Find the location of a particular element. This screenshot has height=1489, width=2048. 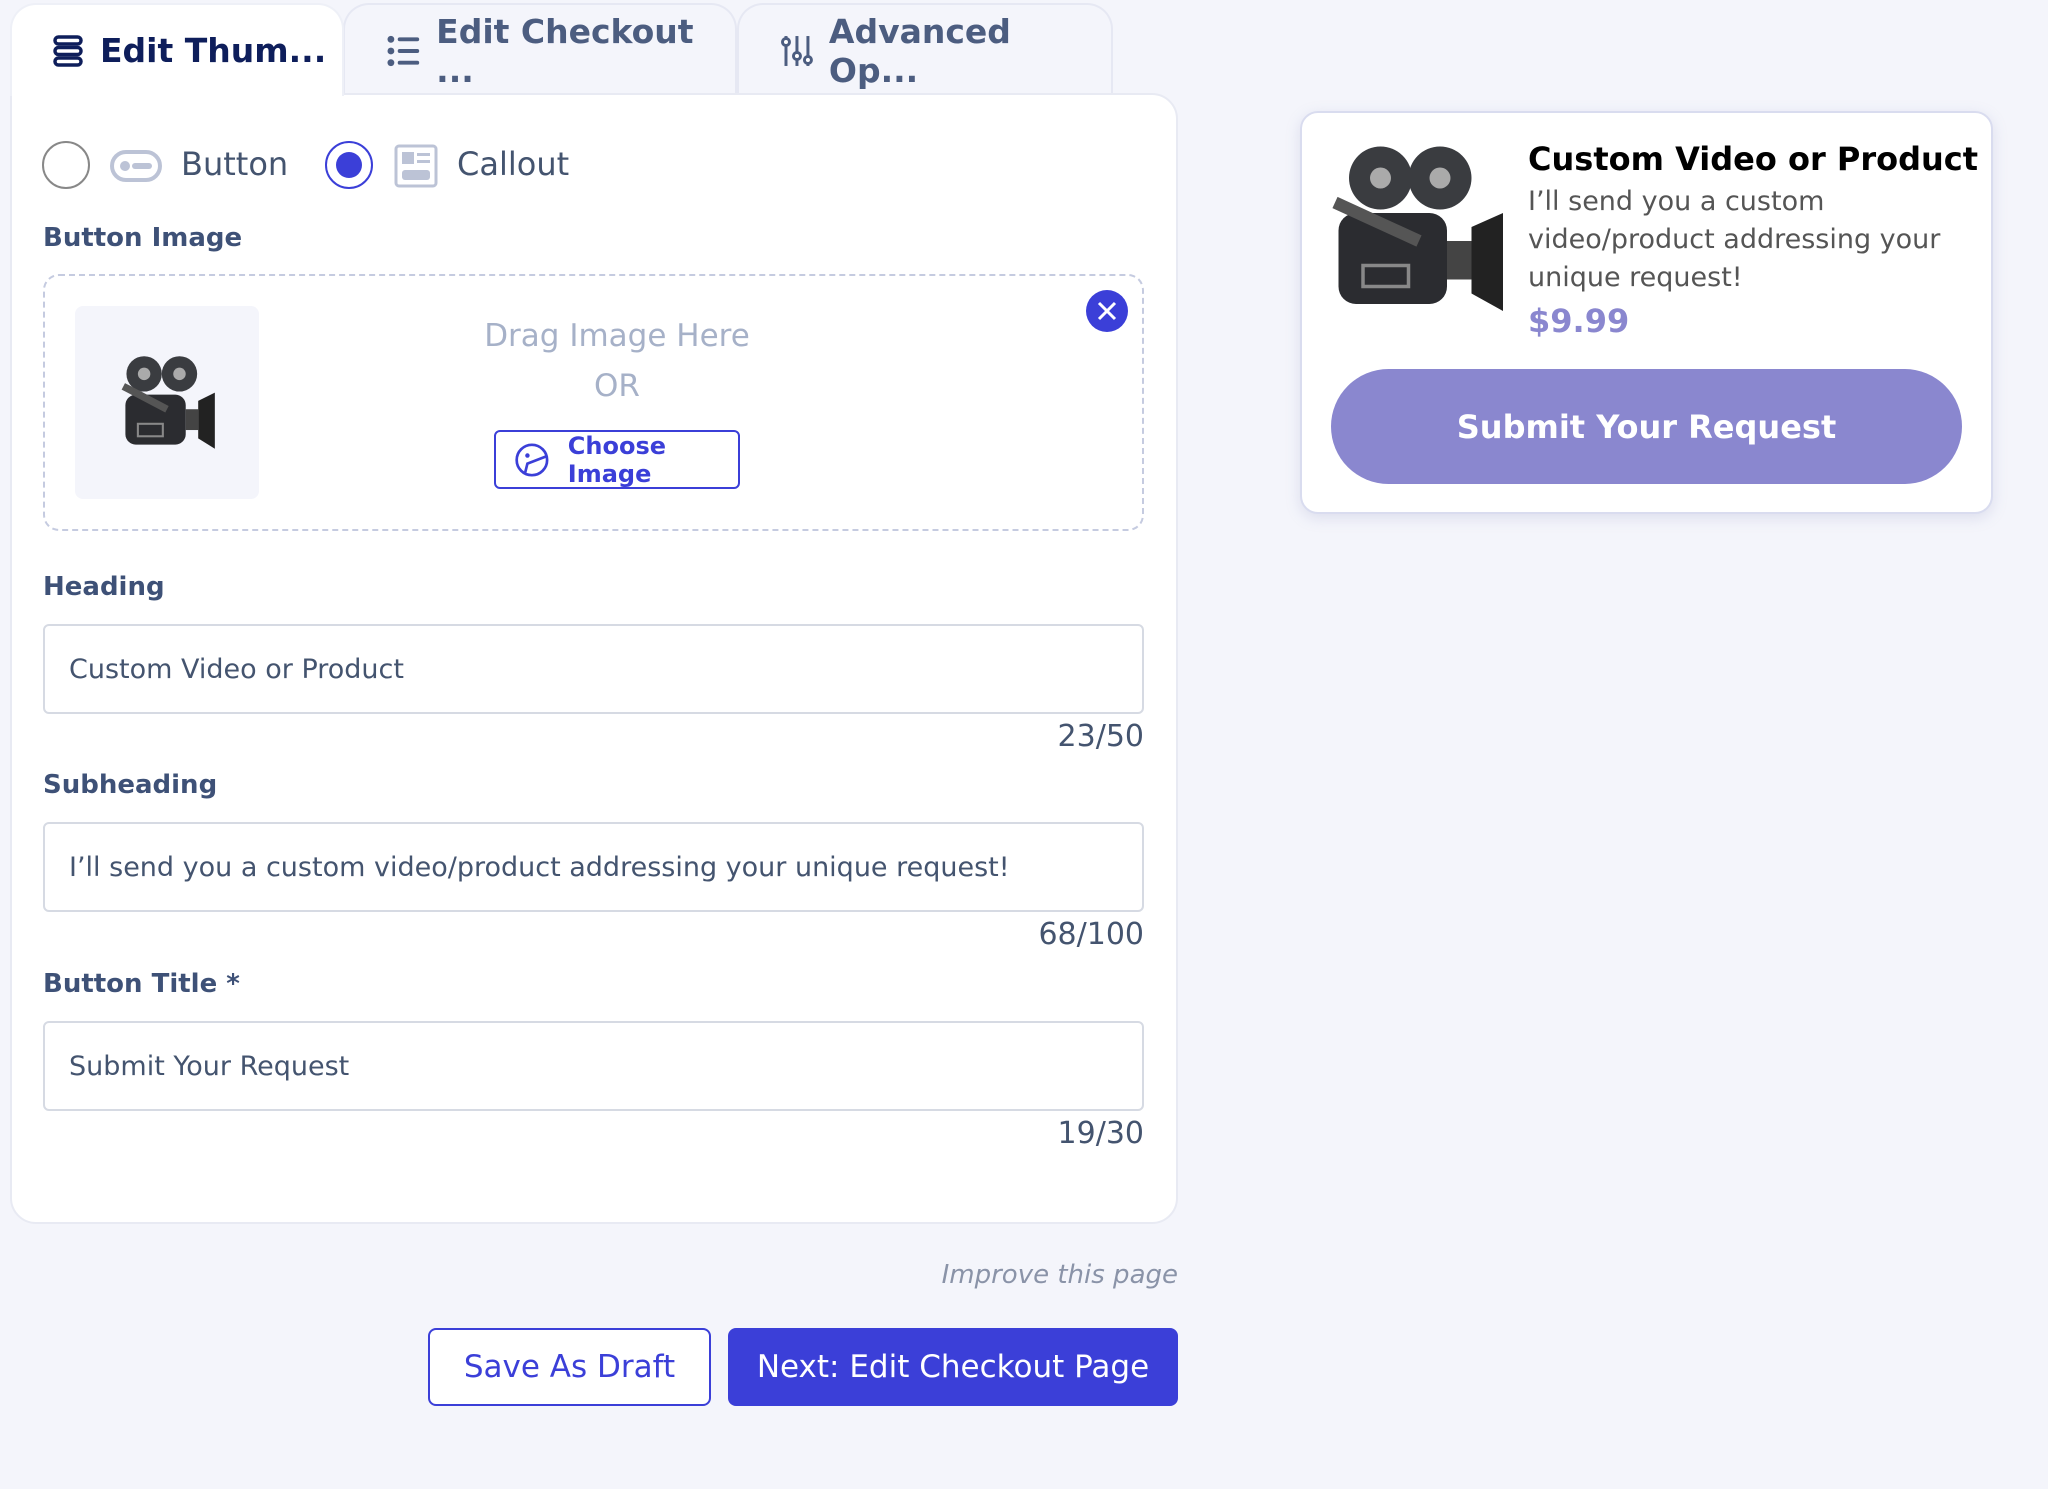

choose-image-button: Choose Image is located at coordinates (617, 459).